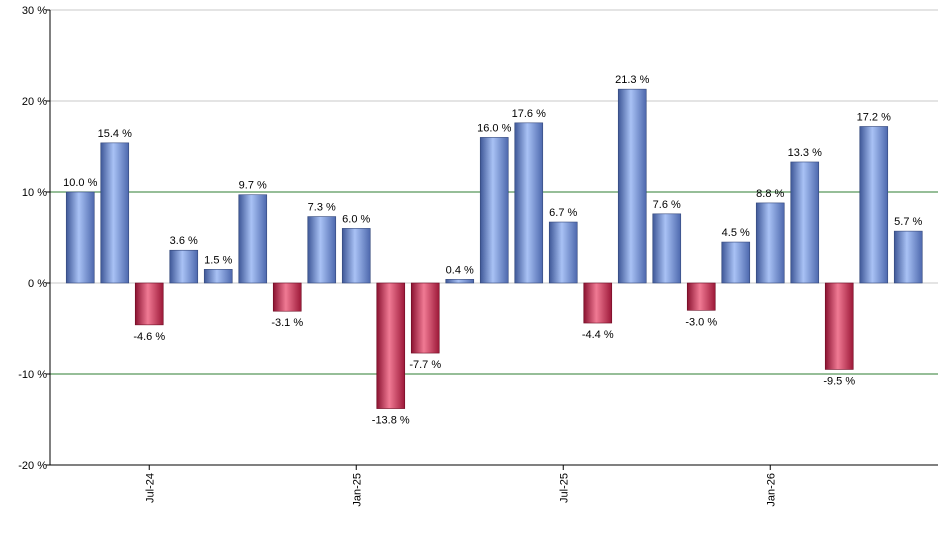  I want to click on y-tick-label: 0 %, so click(37, 284).